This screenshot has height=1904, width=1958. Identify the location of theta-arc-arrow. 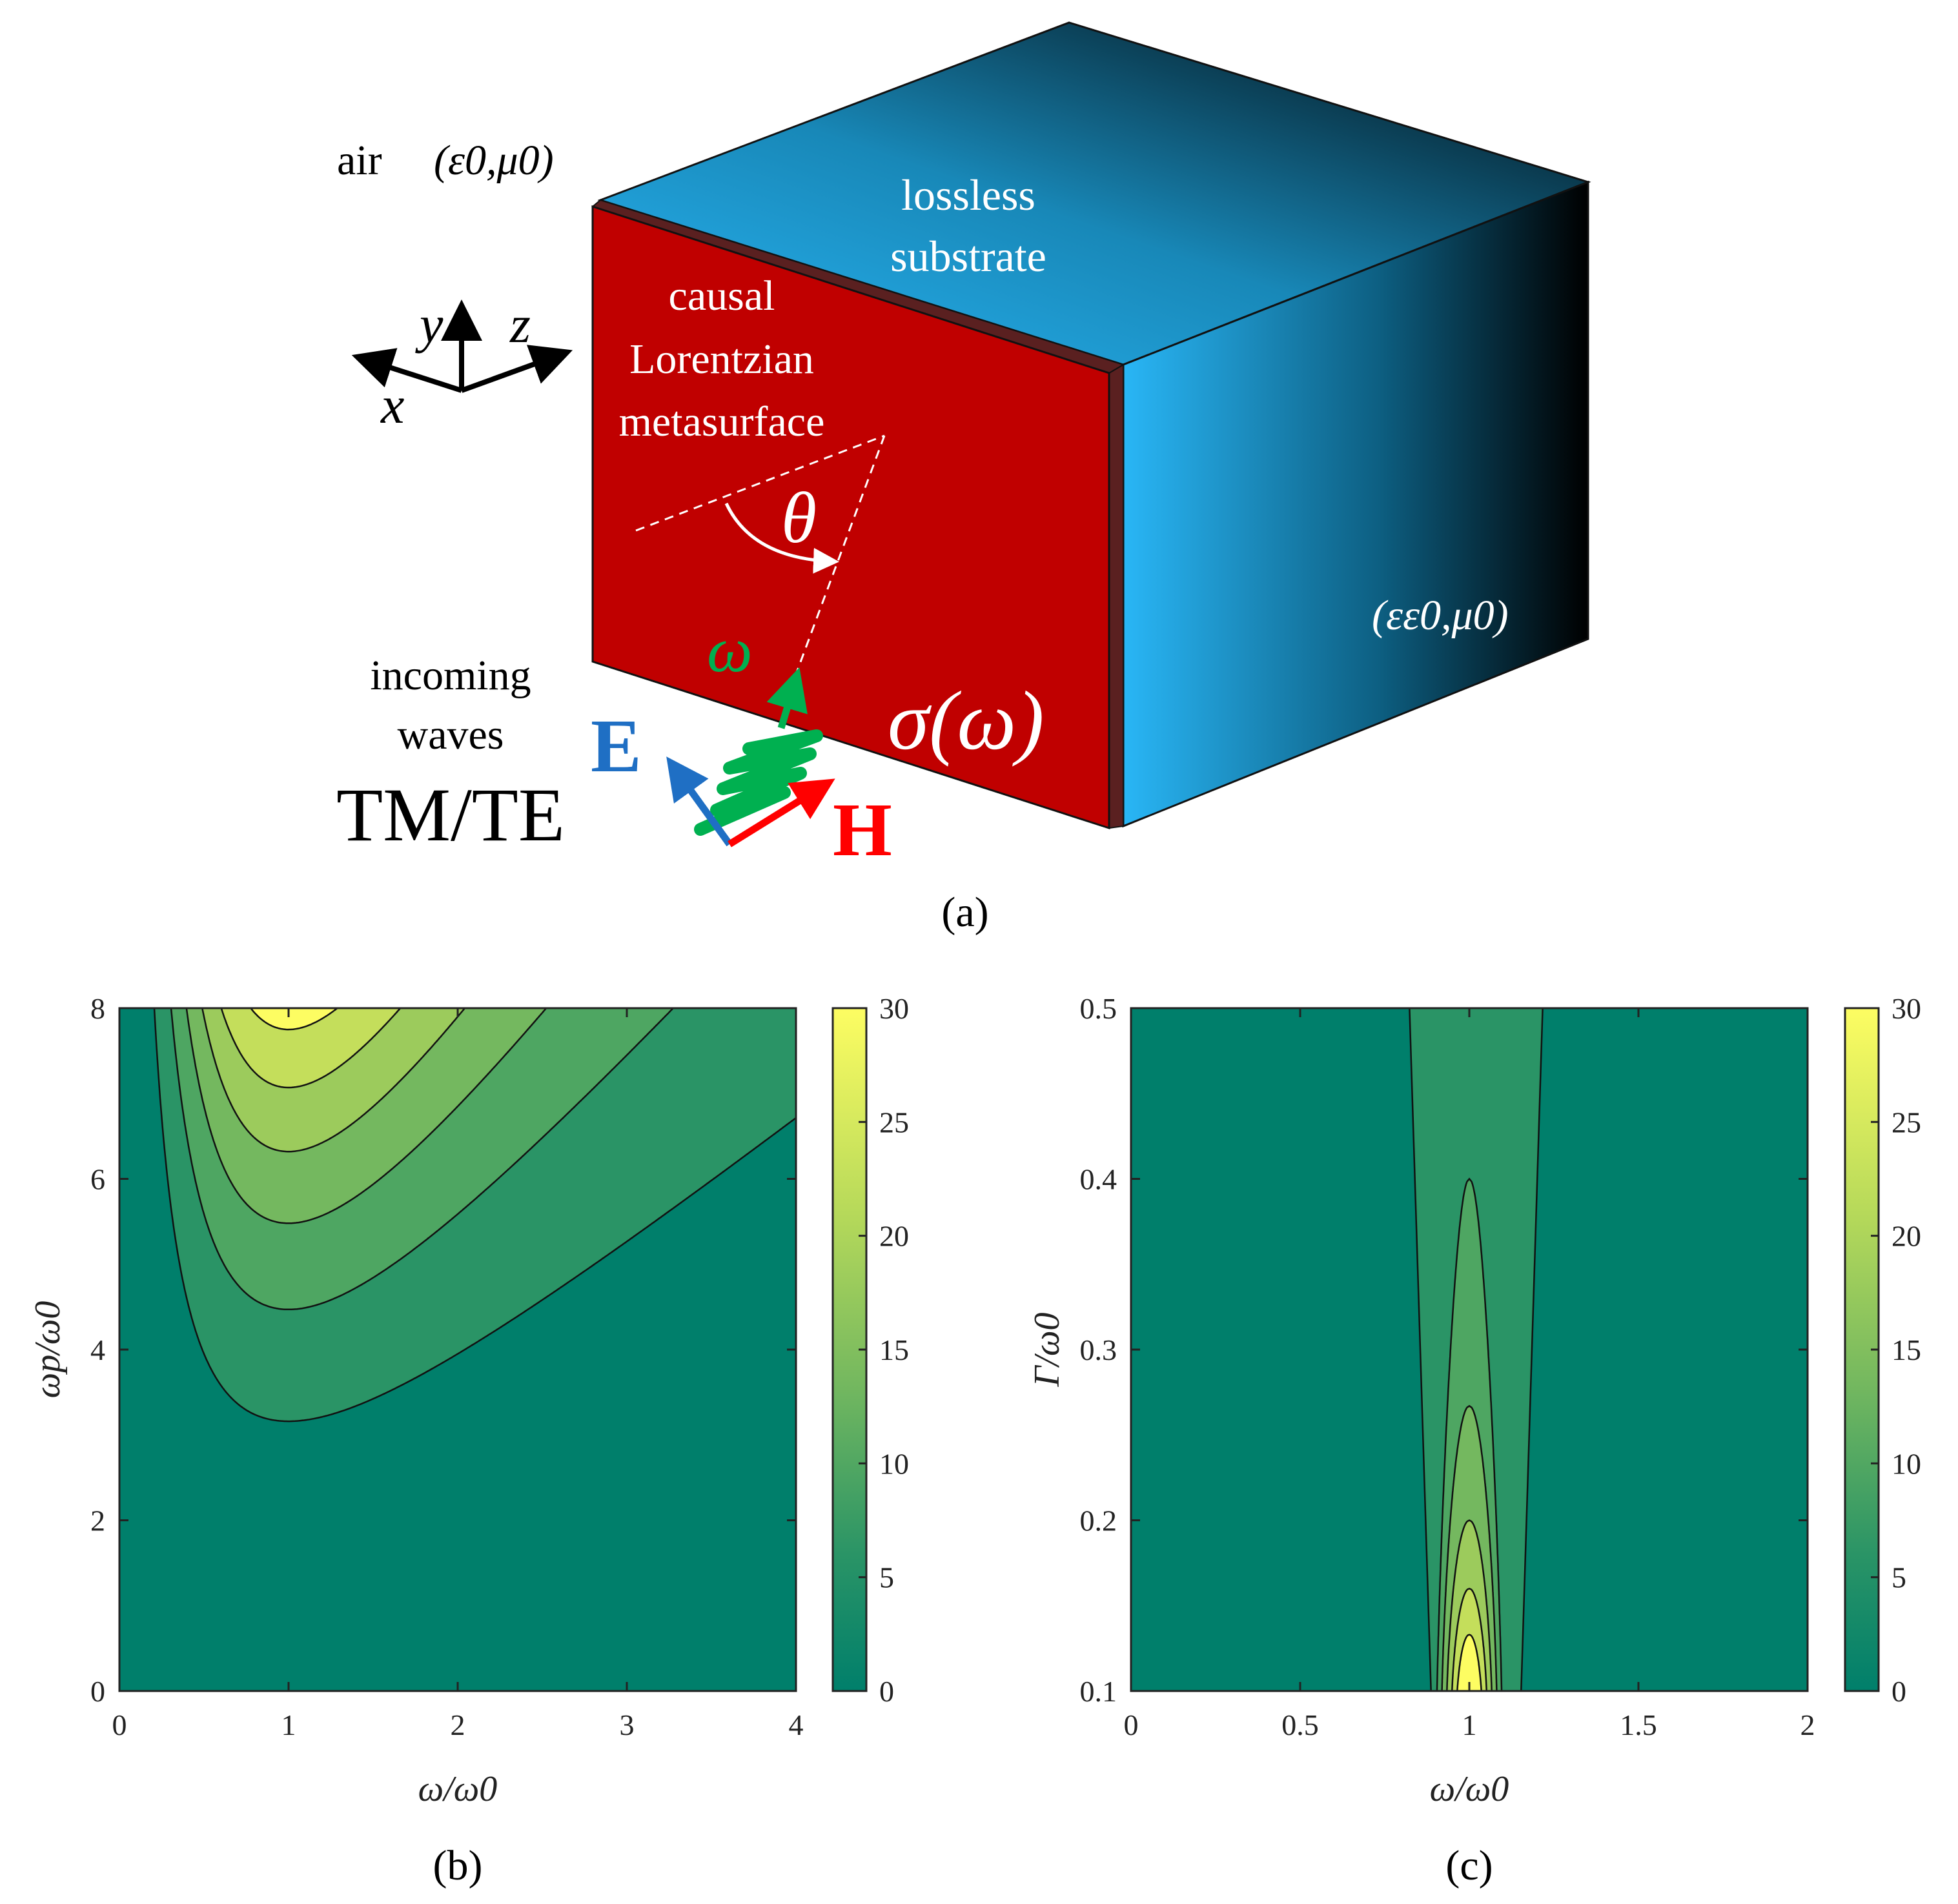
(781, 538).